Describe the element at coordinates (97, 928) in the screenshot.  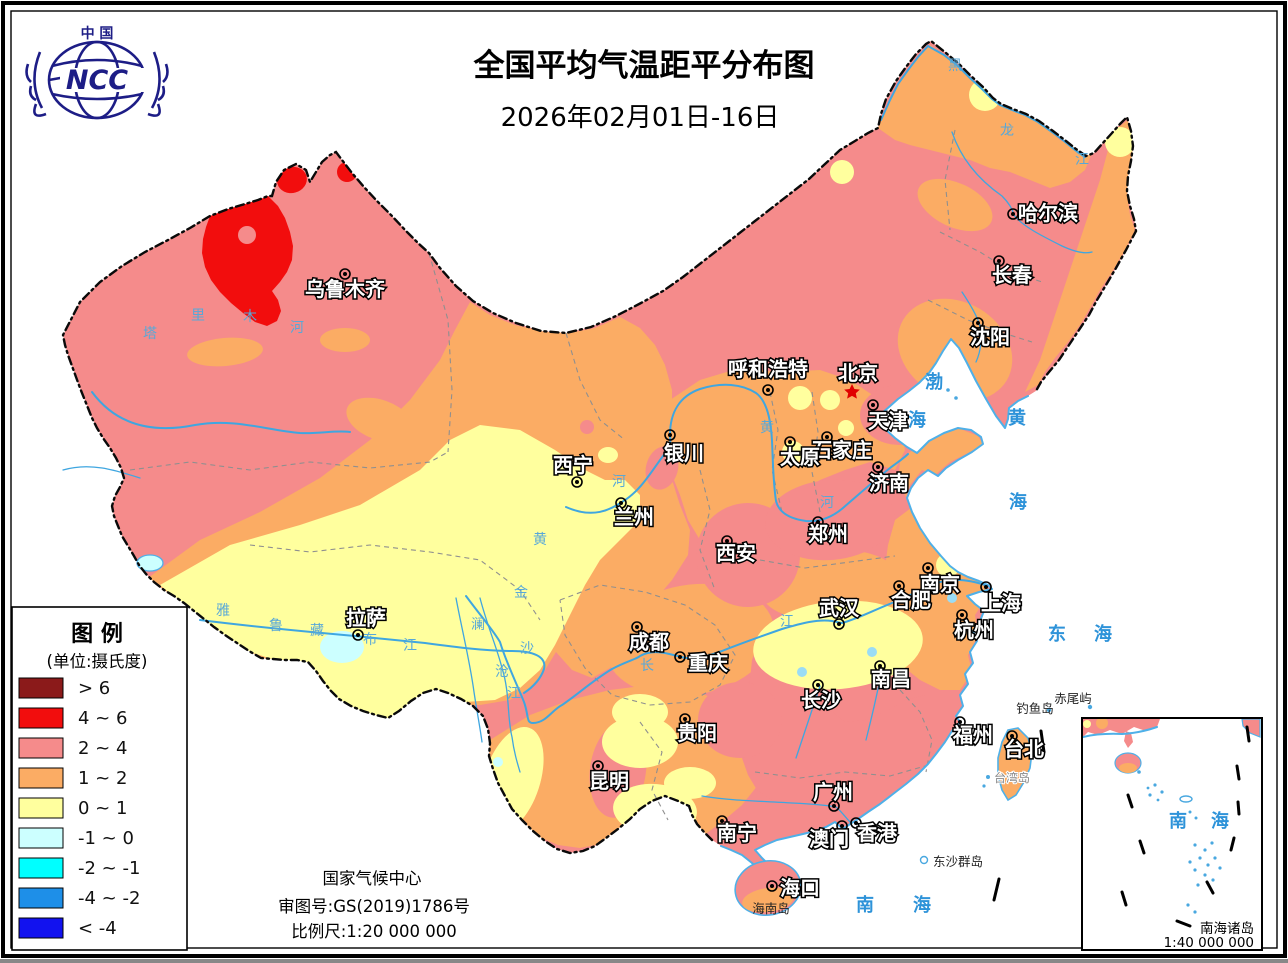
I see `legend-label: < -4` at that location.